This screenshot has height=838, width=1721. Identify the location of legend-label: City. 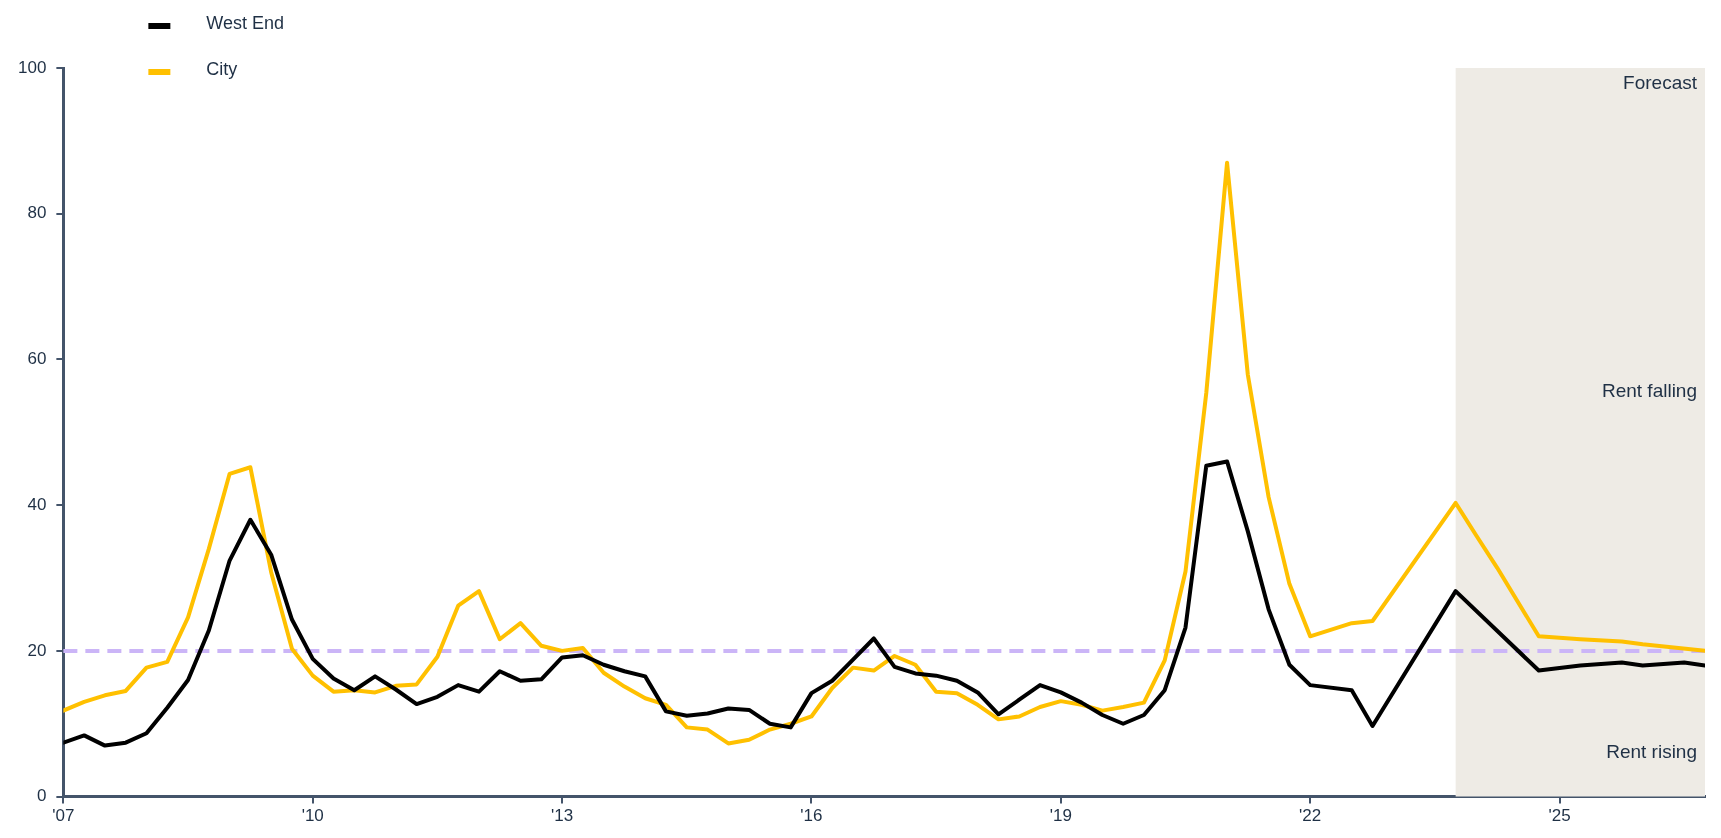
(222, 68).